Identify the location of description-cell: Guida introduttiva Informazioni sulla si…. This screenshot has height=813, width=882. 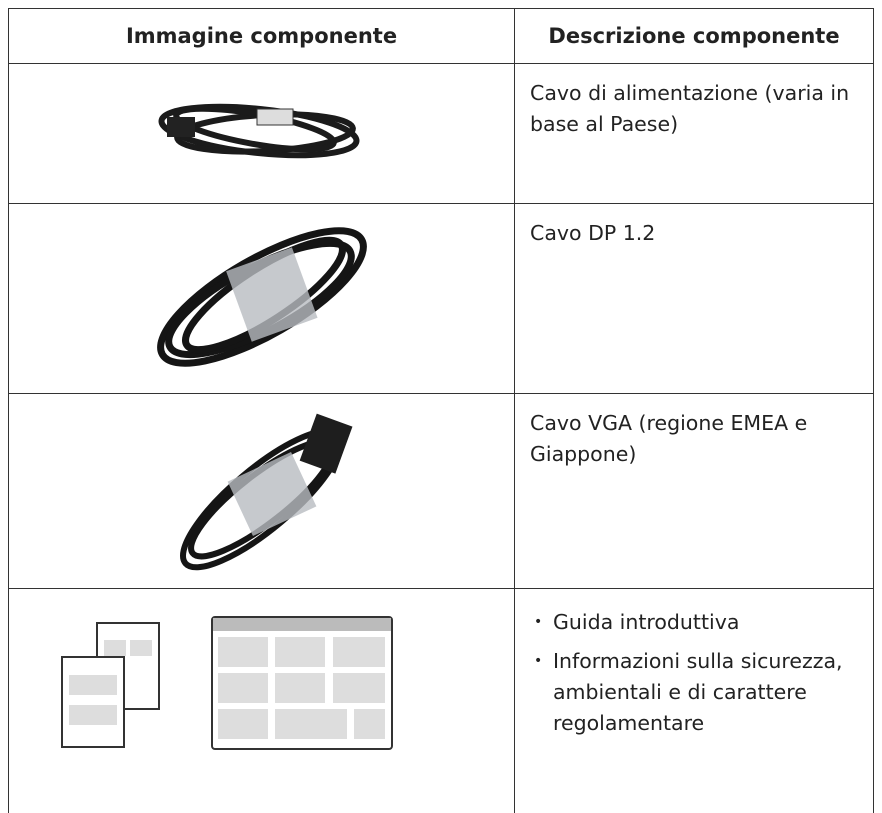
(694, 701).